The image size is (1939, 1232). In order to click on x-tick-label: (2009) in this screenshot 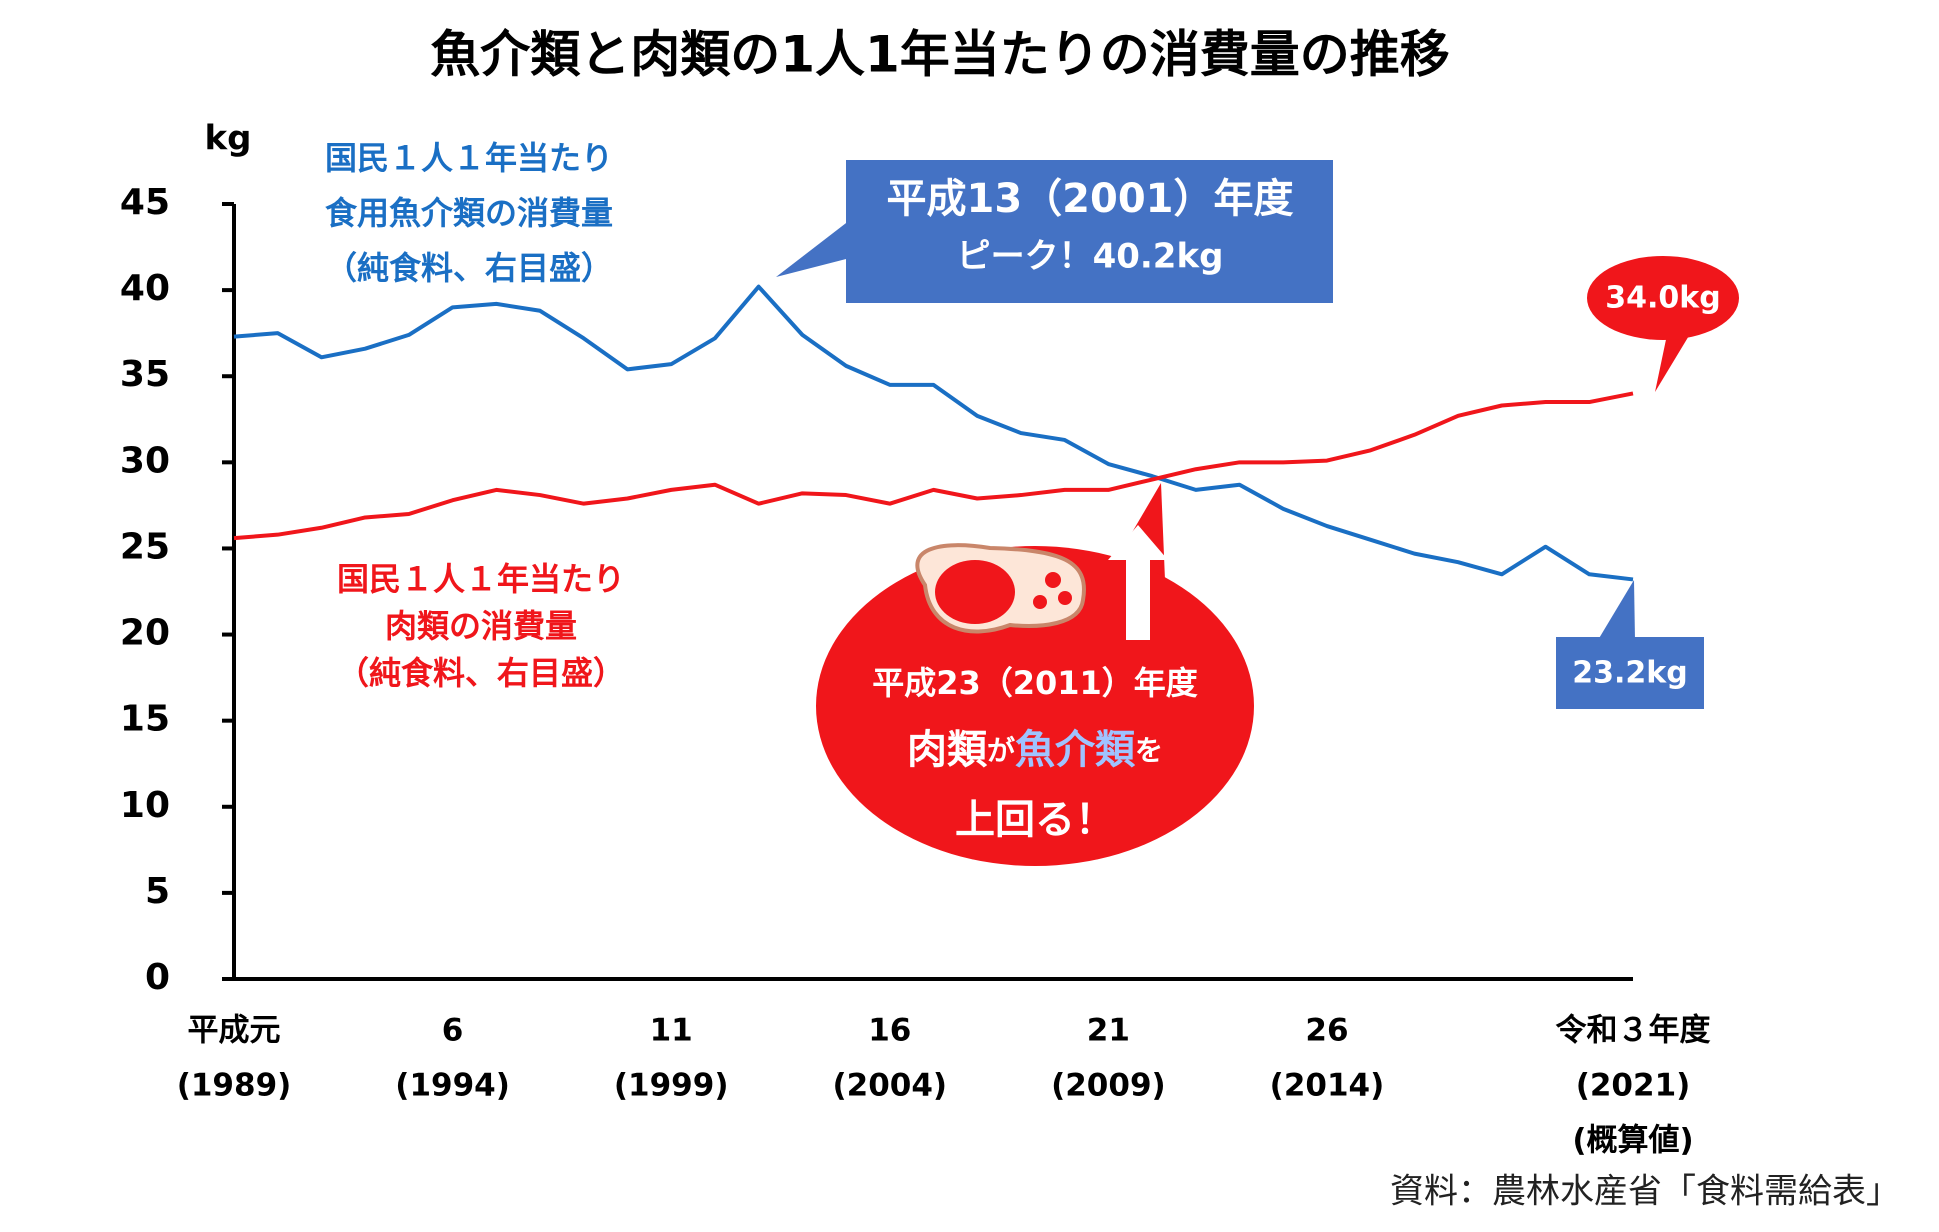, I will do `click(1108, 1086)`.